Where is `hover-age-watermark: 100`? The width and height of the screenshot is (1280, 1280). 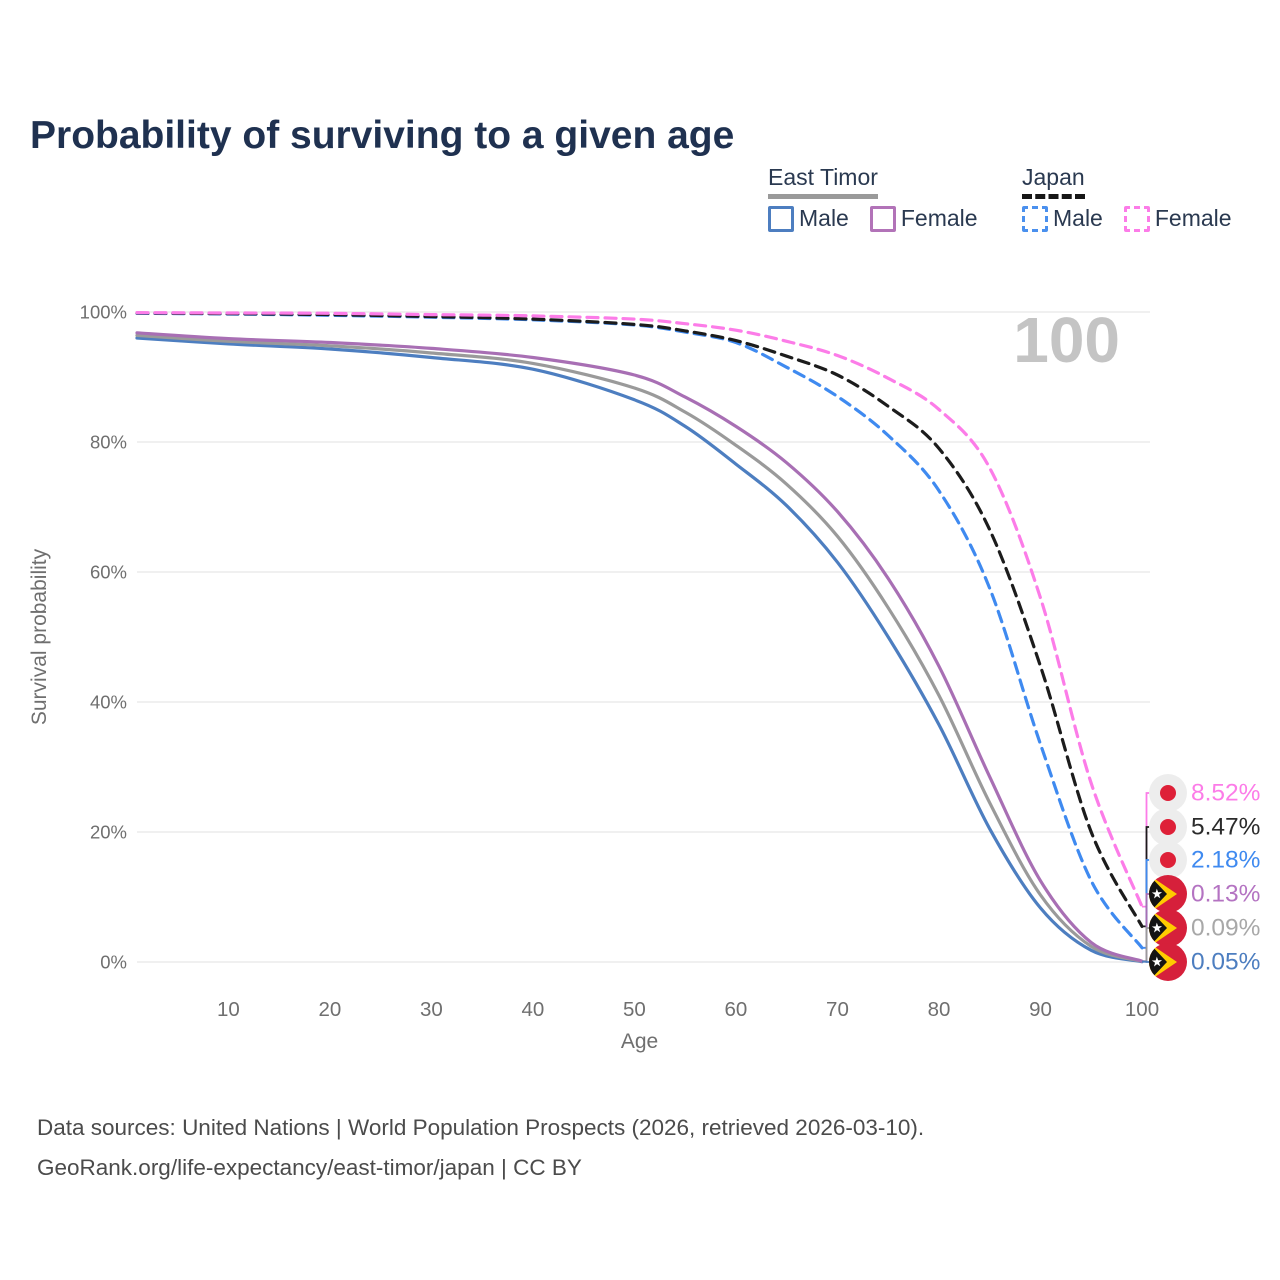 hover-age-watermark: 100 is located at coordinates (1066, 340).